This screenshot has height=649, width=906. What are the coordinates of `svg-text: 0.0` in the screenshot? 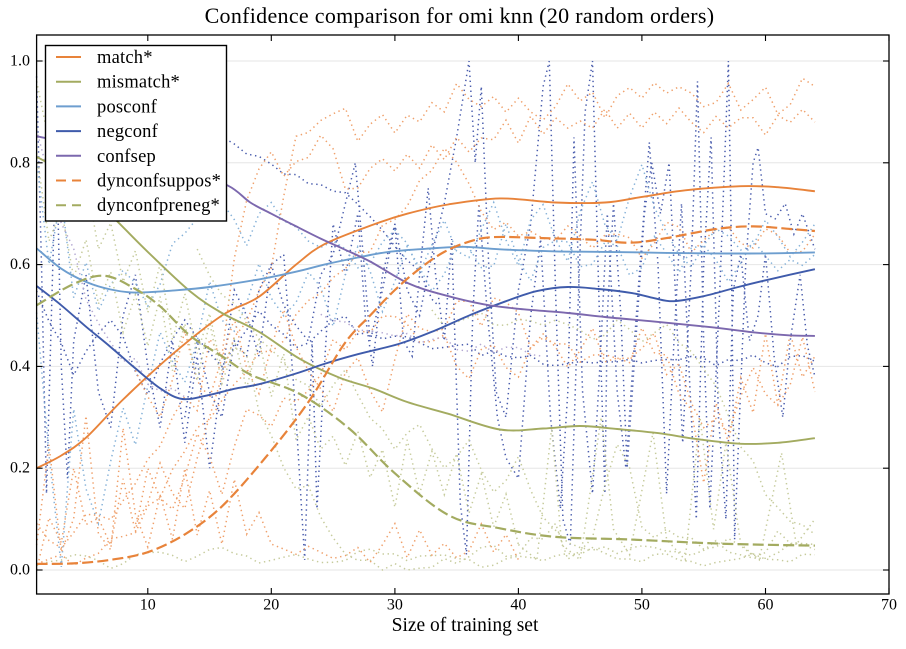 It's located at (20, 570).